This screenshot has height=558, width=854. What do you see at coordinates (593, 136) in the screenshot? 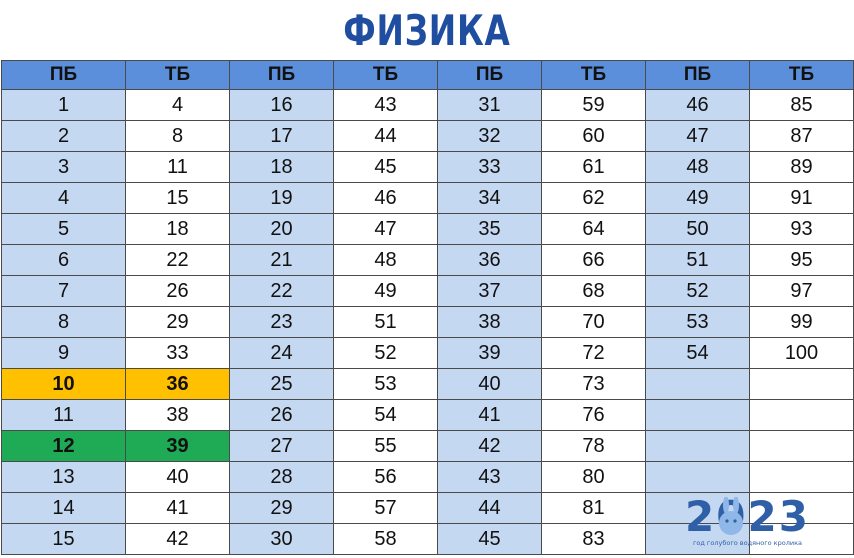
I see `test-score-cell: 60` at bounding box center [593, 136].